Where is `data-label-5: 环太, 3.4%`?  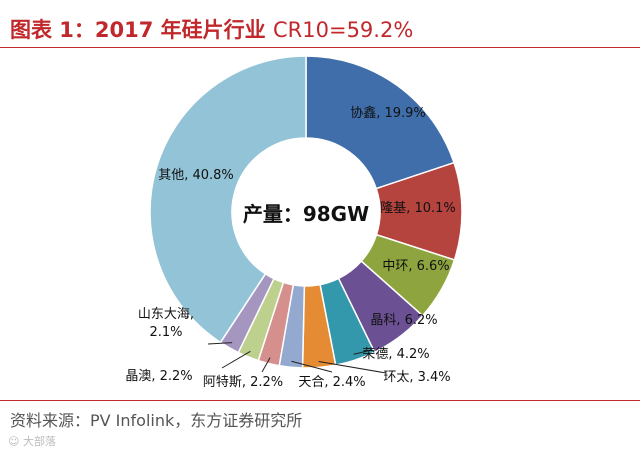
data-label-5: 环太, 3.4% is located at coordinates (416, 377).